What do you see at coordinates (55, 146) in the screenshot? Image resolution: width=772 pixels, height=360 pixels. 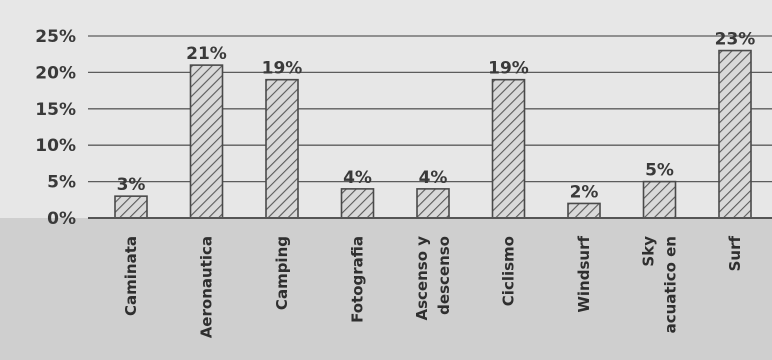 I see `y-tick-label: 10%` at bounding box center [55, 146].